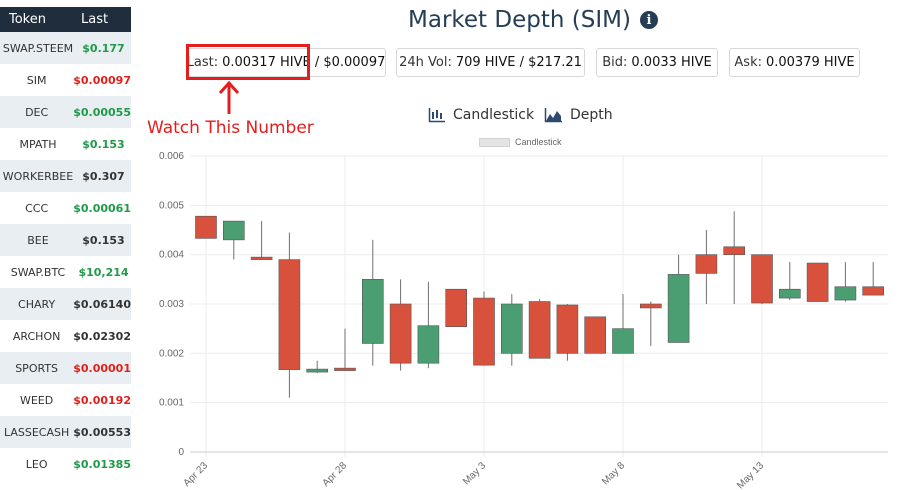 The height and width of the screenshot is (490, 920). What do you see at coordinates (65, 240) in the screenshot?
I see `token-row: BEE $0.153` at bounding box center [65, 240].